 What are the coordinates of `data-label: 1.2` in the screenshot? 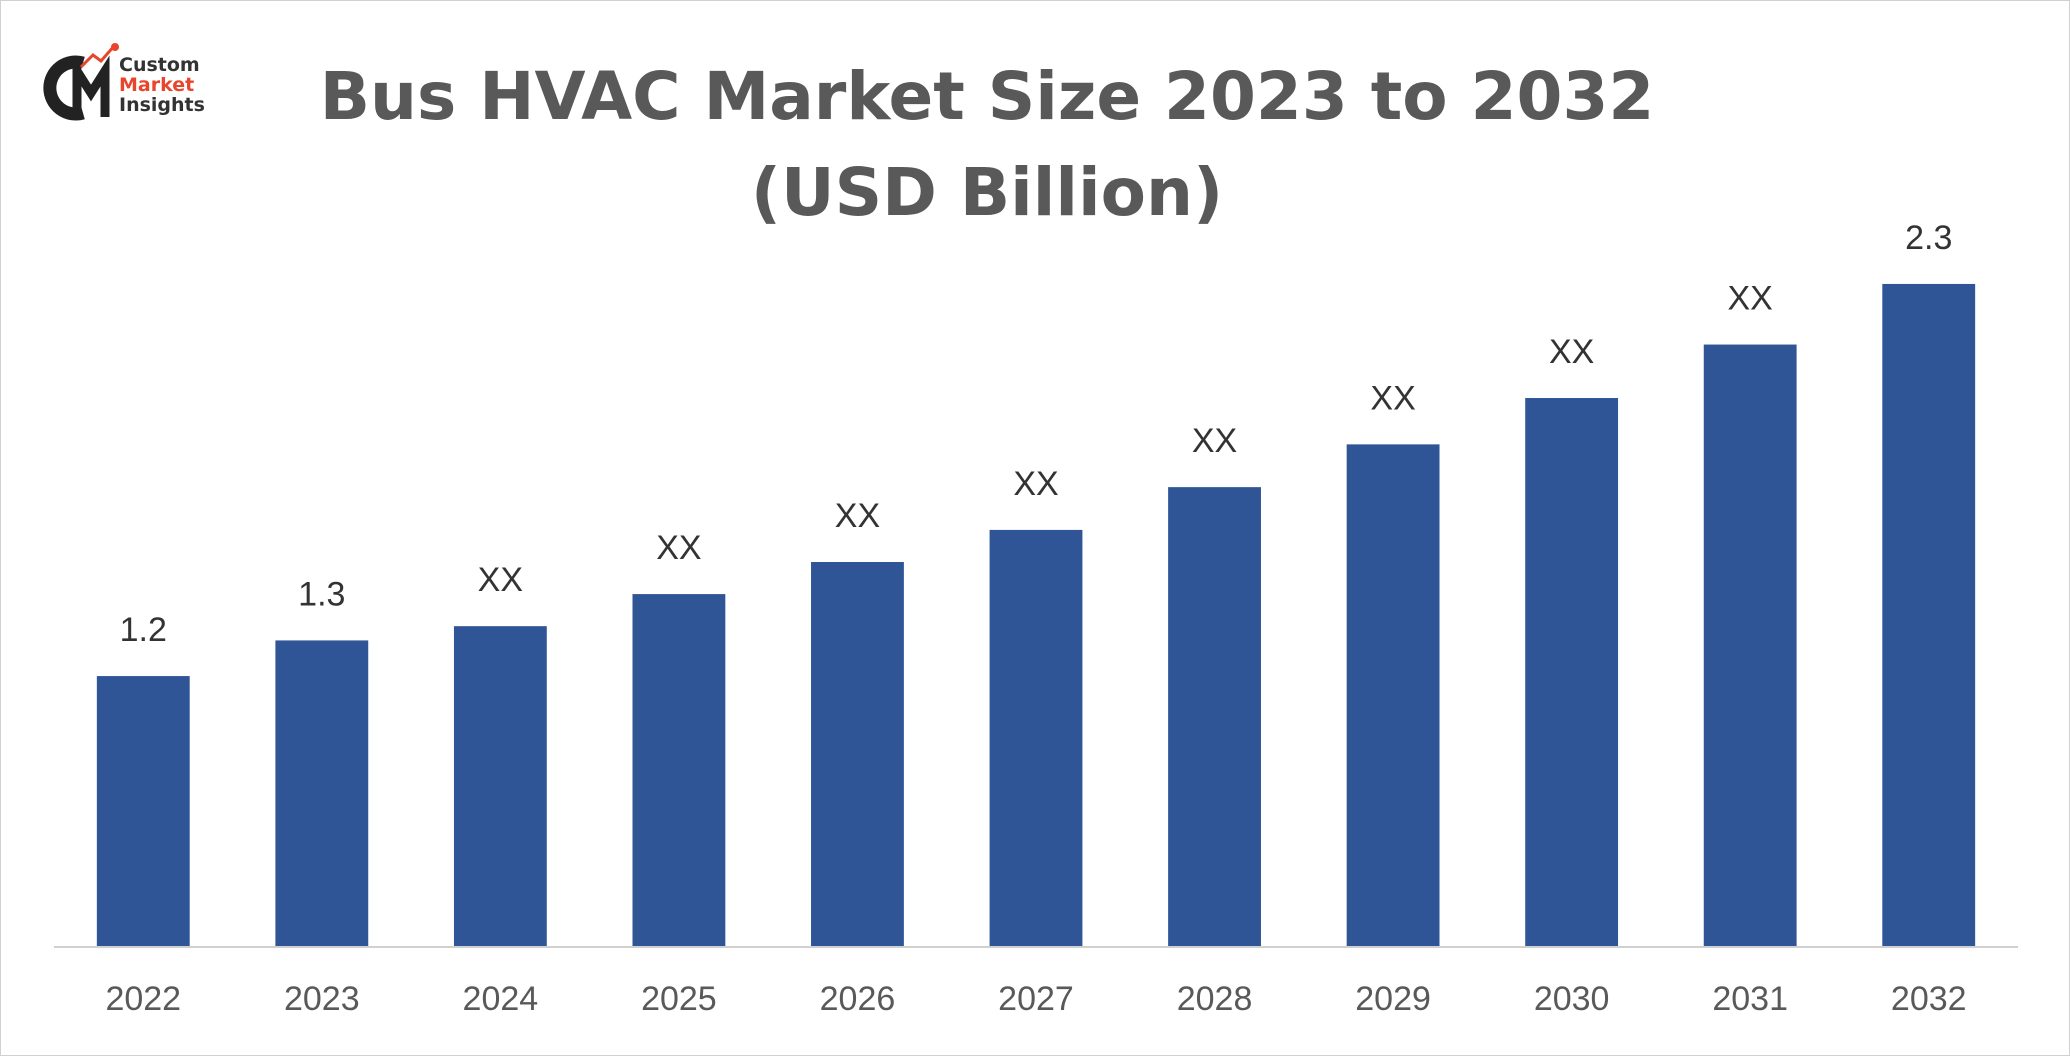 It's located at (143, 630).